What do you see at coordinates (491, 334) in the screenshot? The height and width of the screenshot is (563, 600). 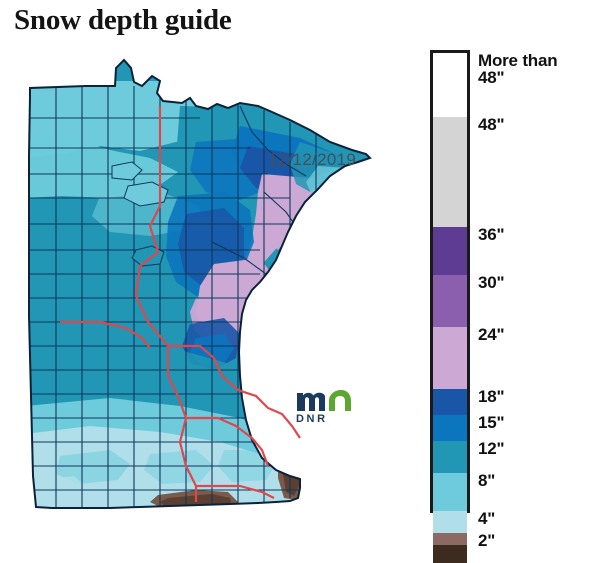 I see `legend-label-4: 24"` at bounding box center [491, 334].